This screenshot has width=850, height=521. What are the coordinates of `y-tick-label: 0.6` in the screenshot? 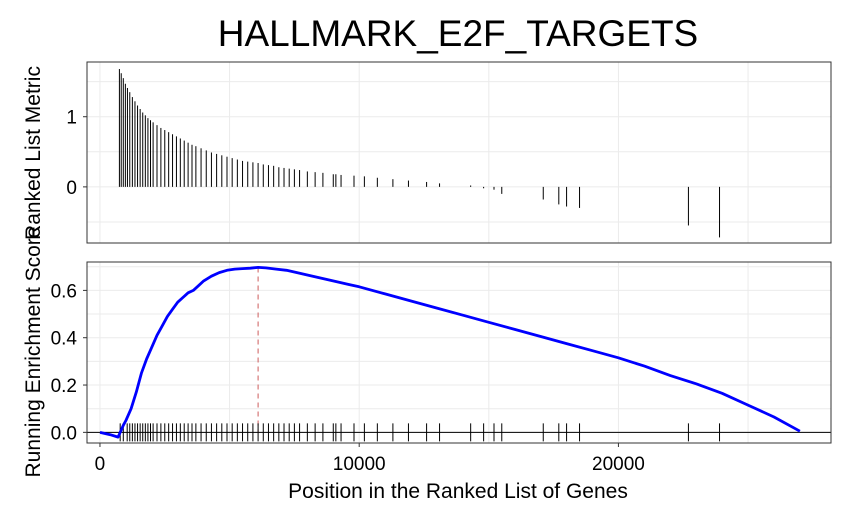 It's located at (64, 291).